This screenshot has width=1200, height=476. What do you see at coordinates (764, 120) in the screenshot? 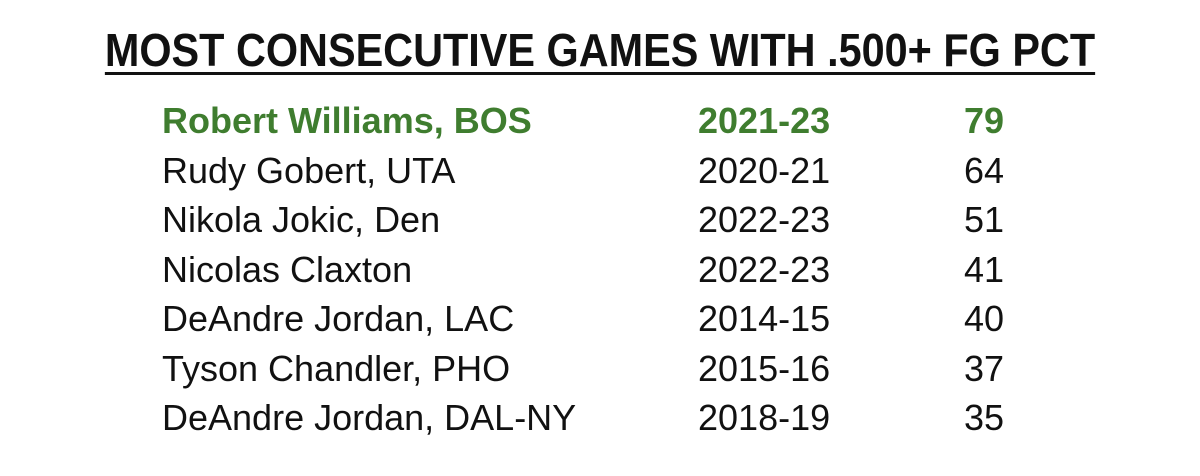
I see `seasons-cell: 2021-23` at bounding box center [764, 120].